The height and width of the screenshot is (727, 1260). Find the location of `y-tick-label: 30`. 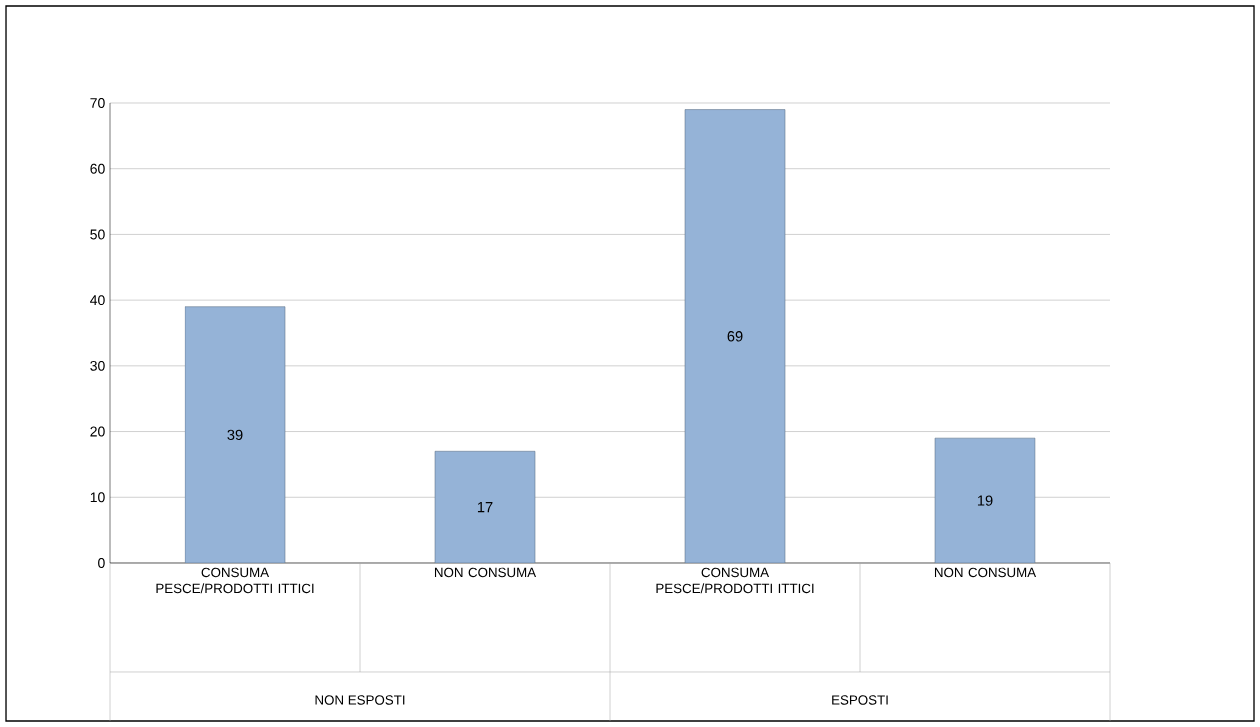

y-tick-label: 30 is located at coordinates (97, 365).